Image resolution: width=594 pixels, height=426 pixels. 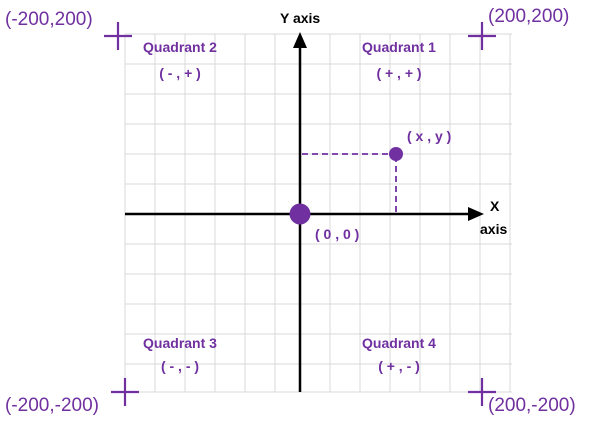 I want to click on quadrant-1-signs: ( + , + ), so click(x=399, y=73).